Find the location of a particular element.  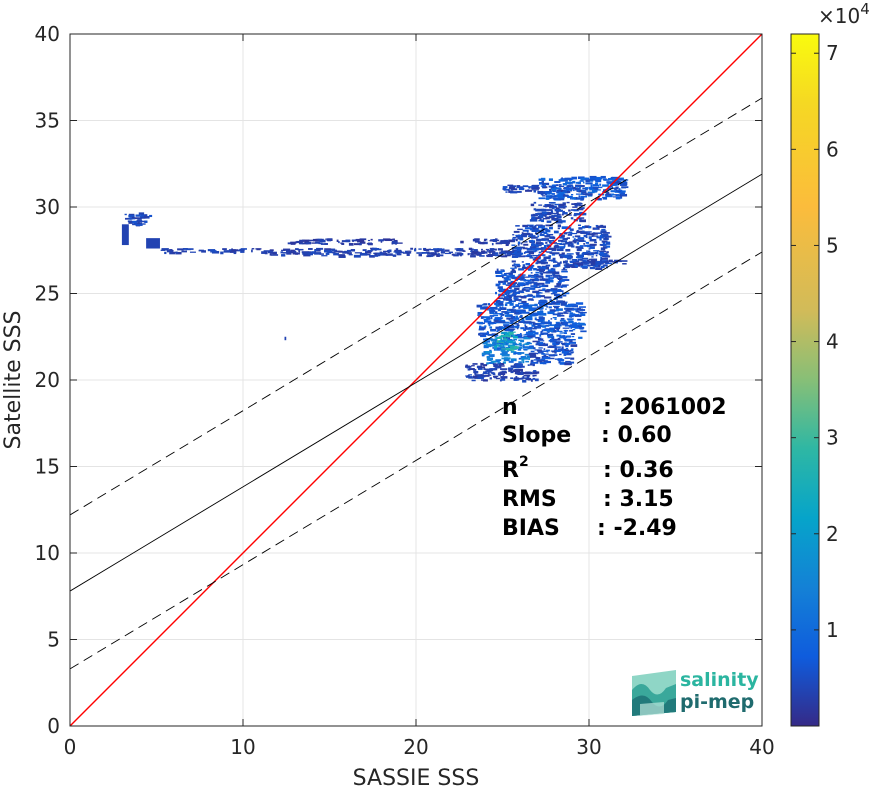

y-tick-label: 0 is located at coordinates (53, 726).